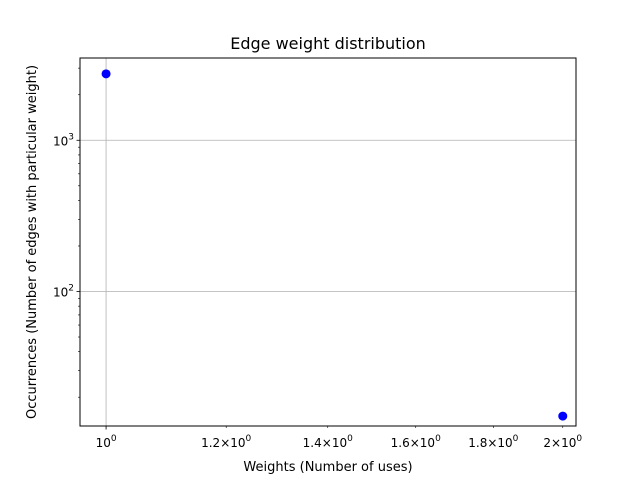 This screenshot has width=640, height=480. What do you see at coordinates (416, 442) in the screenshot?
I see `x-tick-label: 1.6×100` at bounding box center [416, 442].